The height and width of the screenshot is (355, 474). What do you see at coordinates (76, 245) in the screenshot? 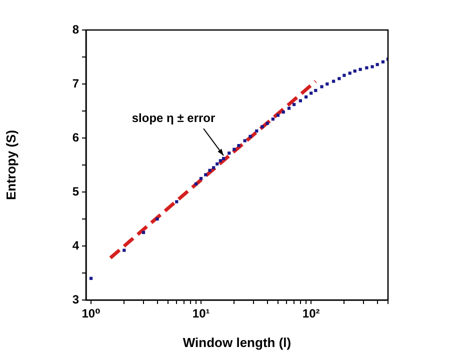
I see `y-tick-label: 4` at bounding box center [76, 245].